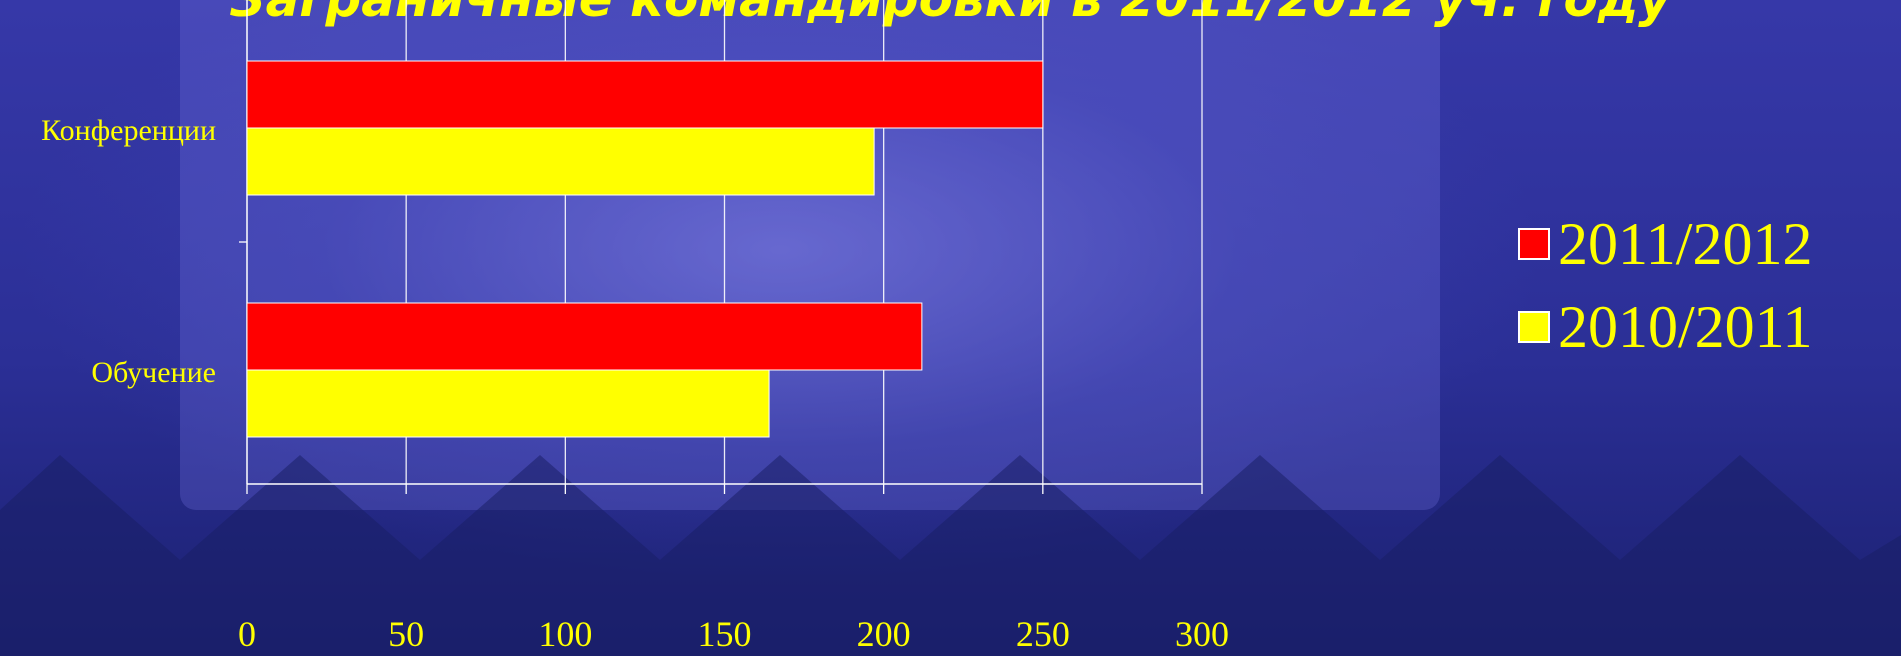 This screenshot has width=1901, height=656. I want to click on x-tick-label-300: 300, so click(1202, 634).